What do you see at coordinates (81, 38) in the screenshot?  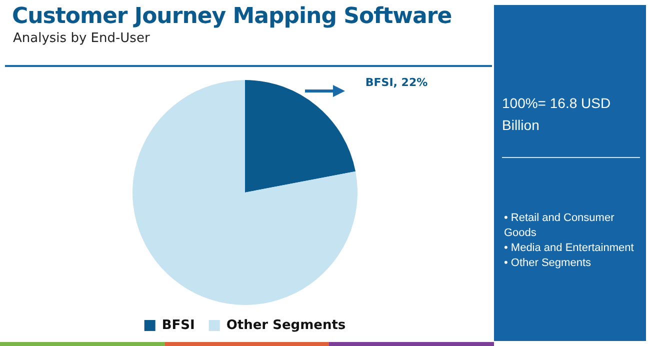 I see `chart-subtitle: Analysis by End-User` at bounding box center [81, 38].